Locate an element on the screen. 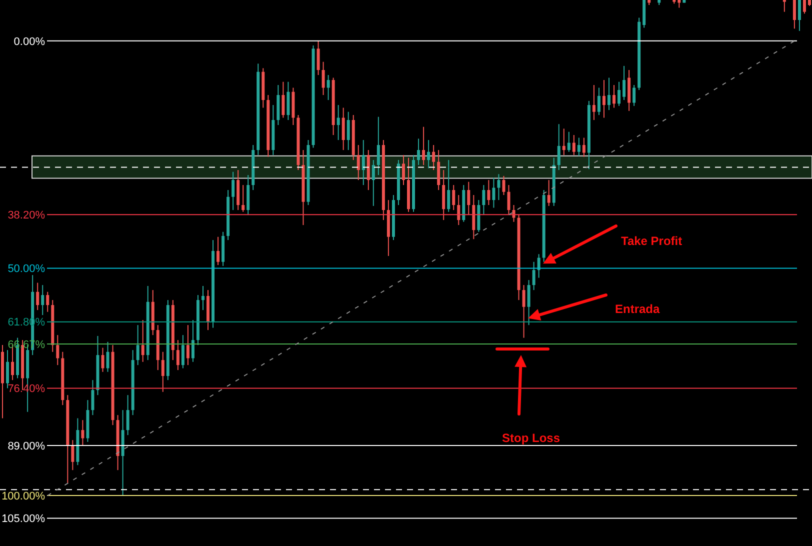 The width and height of the screenshot is (812, 546). y-tick-label: 0.00% is located at coordinates (30, 42).